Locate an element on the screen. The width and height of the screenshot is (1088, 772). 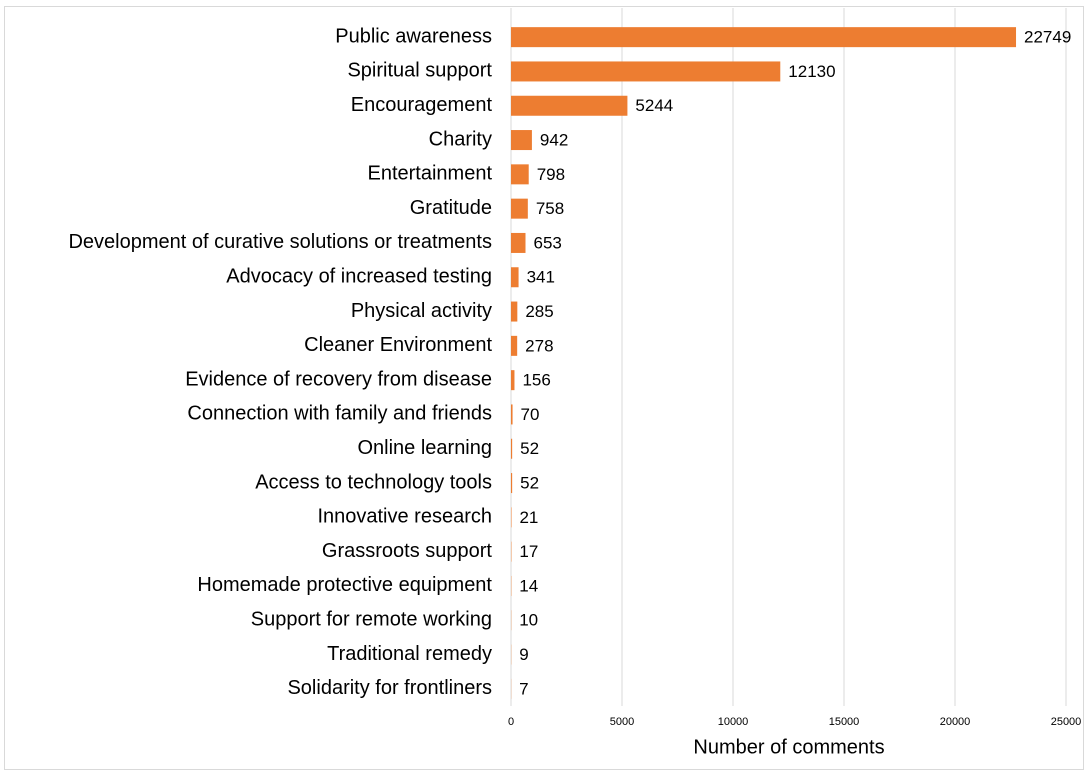
value-label: 9 is located at coordinates (523, 654).